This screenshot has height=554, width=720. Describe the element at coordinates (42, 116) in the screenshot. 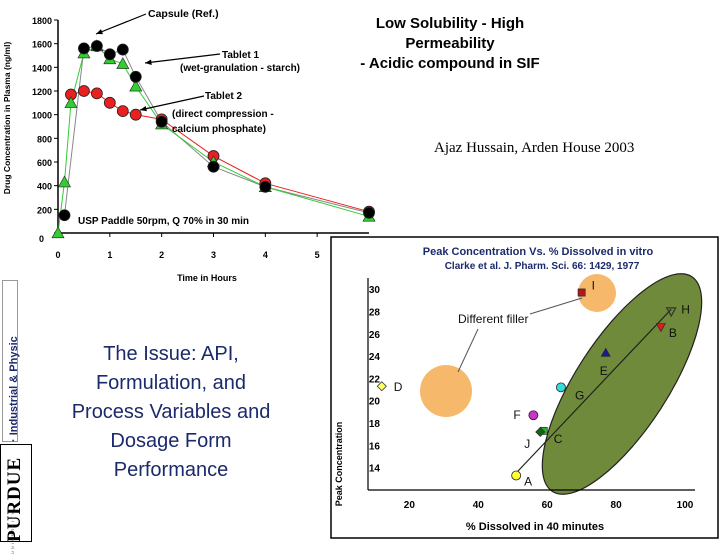

I see `plasma-y-tick-label: 1000` at that location.